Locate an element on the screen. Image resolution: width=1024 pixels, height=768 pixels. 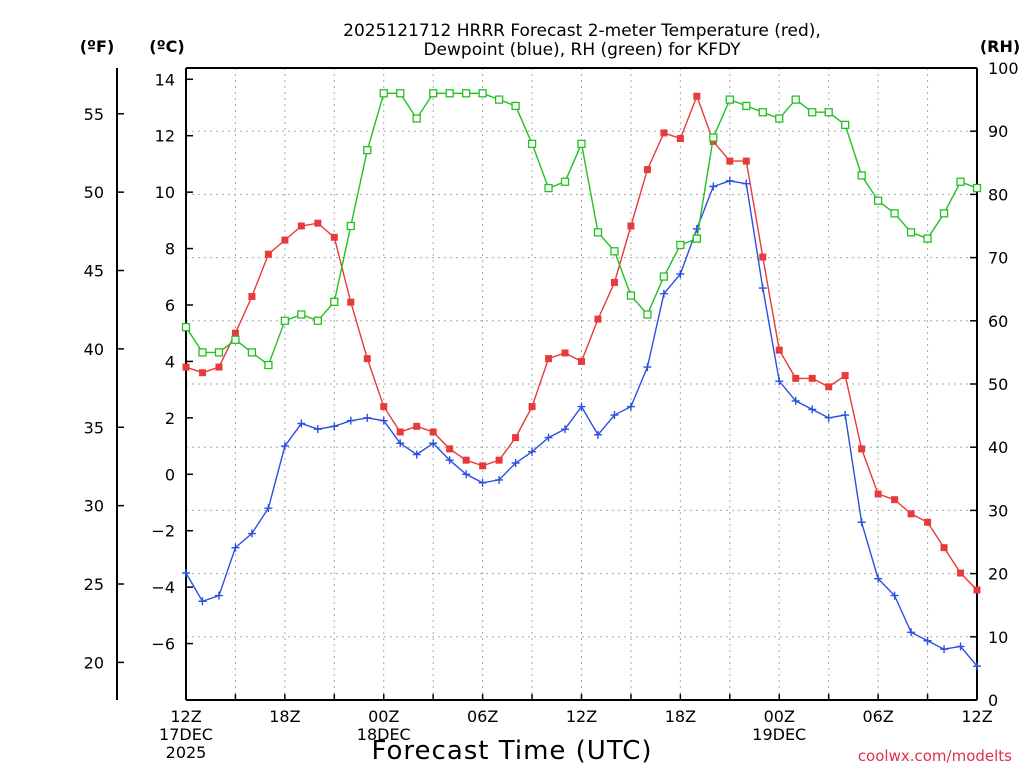
rh-tick-label: 60 is located at coordinates (998, 321).